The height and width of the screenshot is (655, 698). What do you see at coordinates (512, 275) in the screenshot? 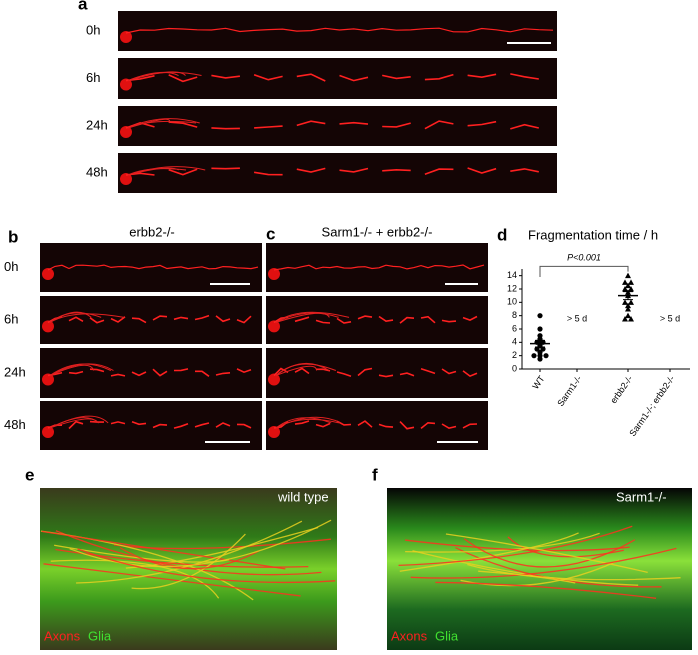
I see `y-tick-label: 14` at bounding box center [512, 275].